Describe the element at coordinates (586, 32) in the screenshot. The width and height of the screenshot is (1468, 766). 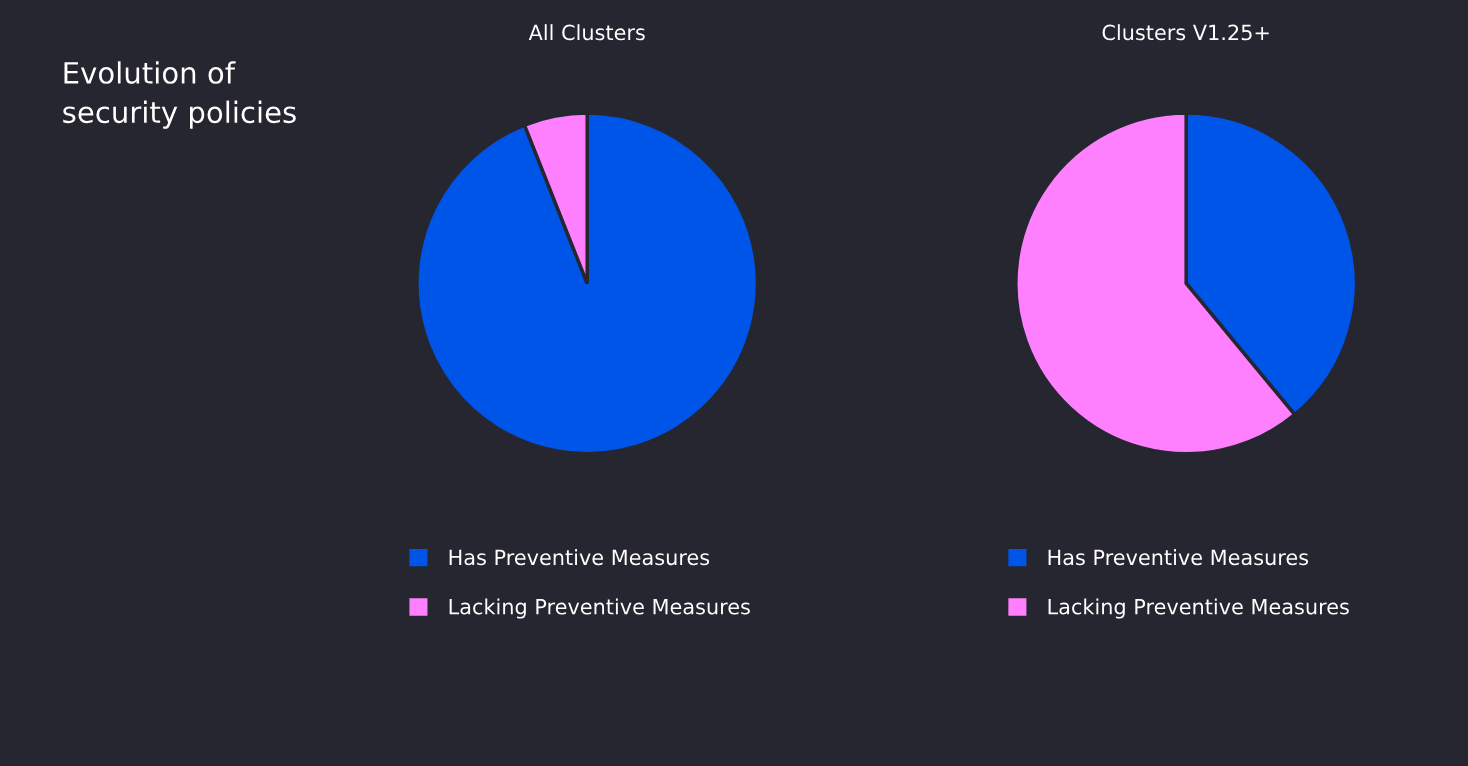
I see `chart-title: All Clusters` at that location.